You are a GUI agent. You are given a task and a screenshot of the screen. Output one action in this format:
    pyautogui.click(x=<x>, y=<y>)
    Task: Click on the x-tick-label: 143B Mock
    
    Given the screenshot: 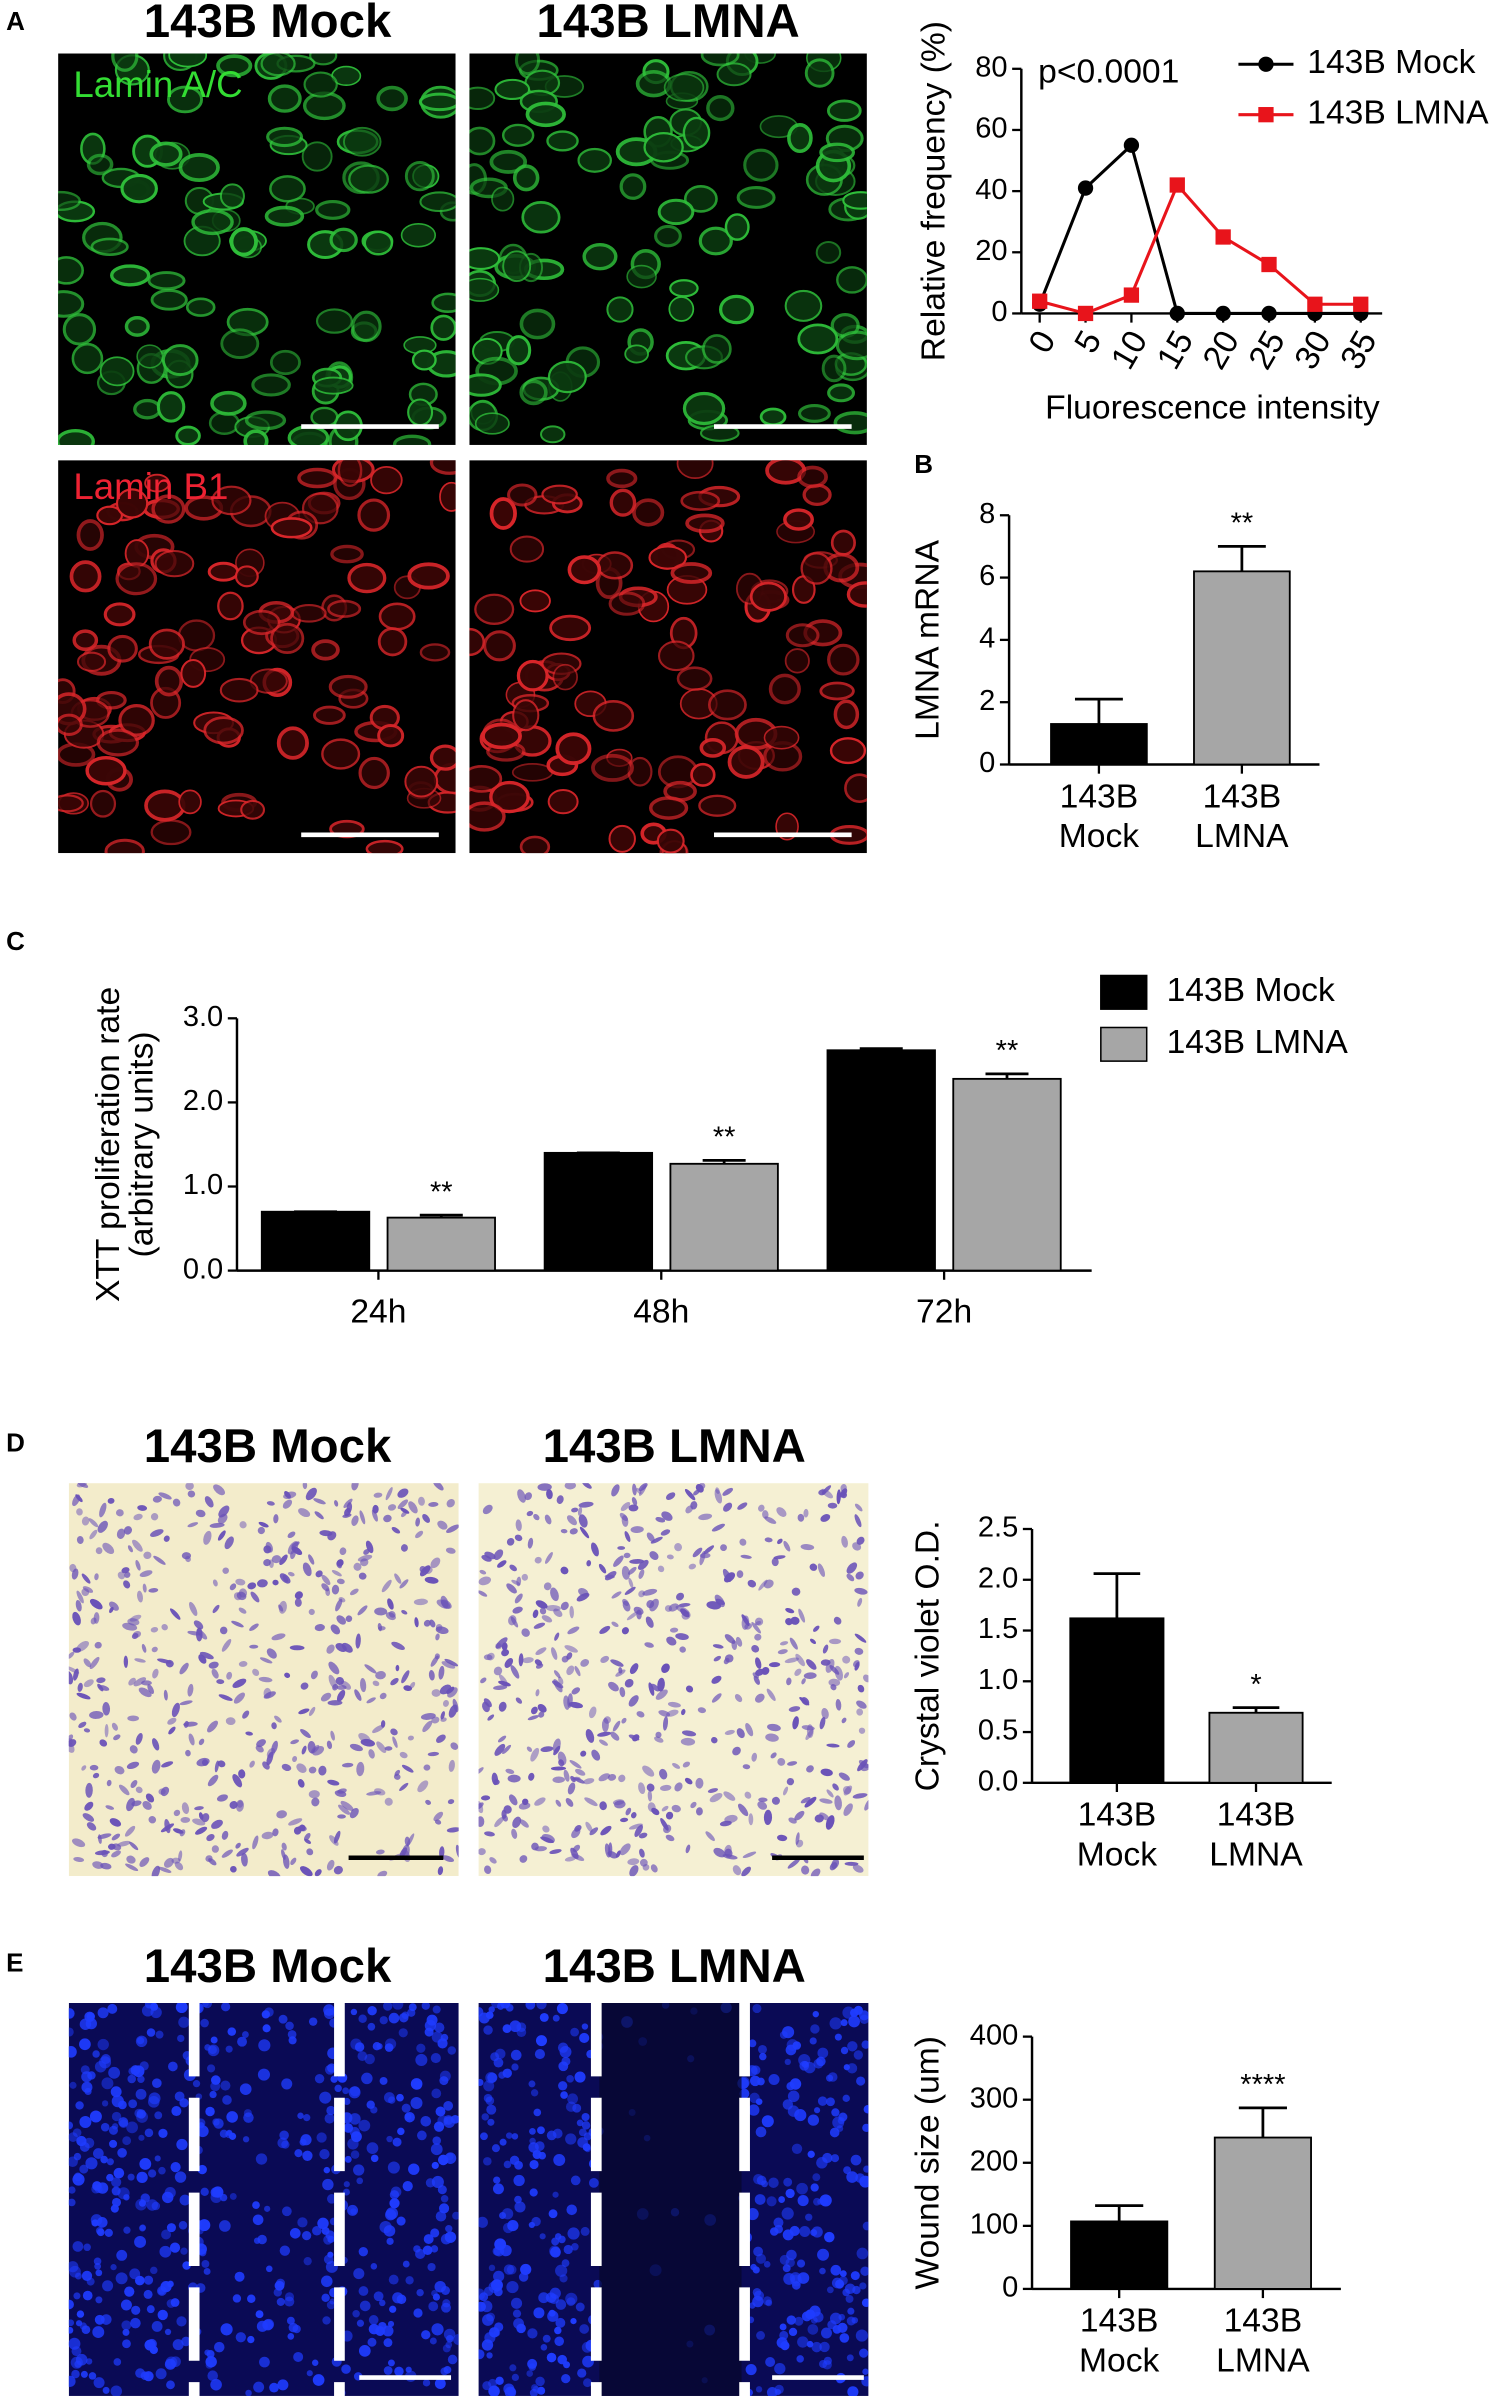 What is the action you would take?
    pyautogui.click(x=1117, y=1834)
    